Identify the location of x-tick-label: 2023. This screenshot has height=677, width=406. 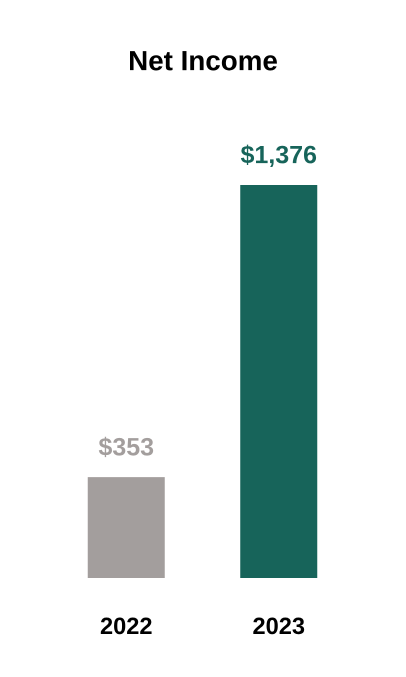
(278, 626).